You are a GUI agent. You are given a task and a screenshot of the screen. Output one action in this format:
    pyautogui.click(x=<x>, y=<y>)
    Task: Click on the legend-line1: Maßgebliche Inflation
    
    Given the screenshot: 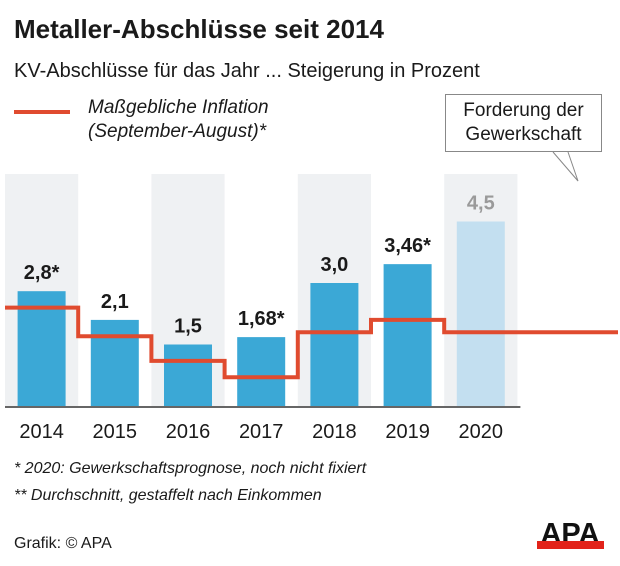 What is the action you would take?
    pyautogui.click(x=178, y=107)
    